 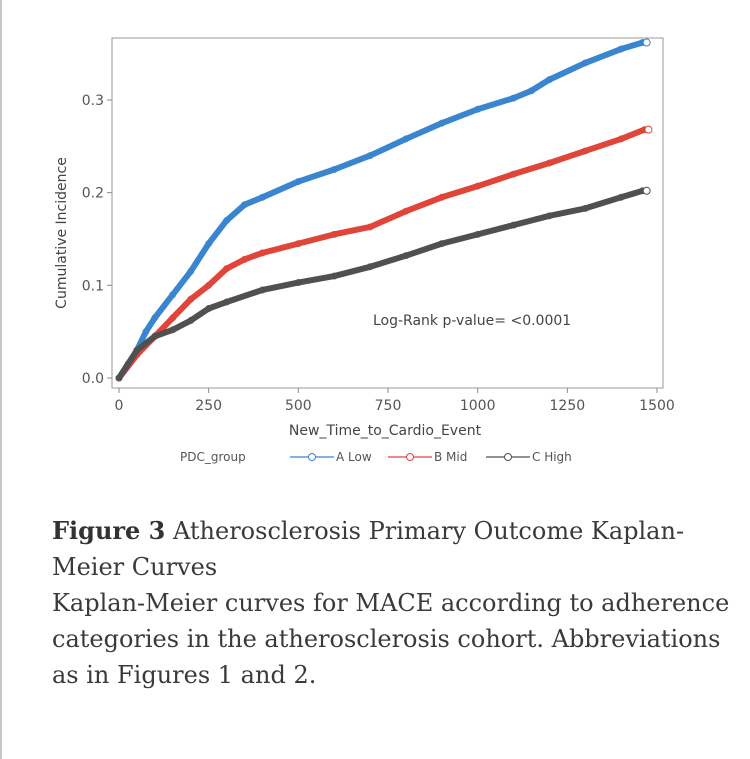 I want to click on y-tick-label: 0.2, so click(x=93, y=194).